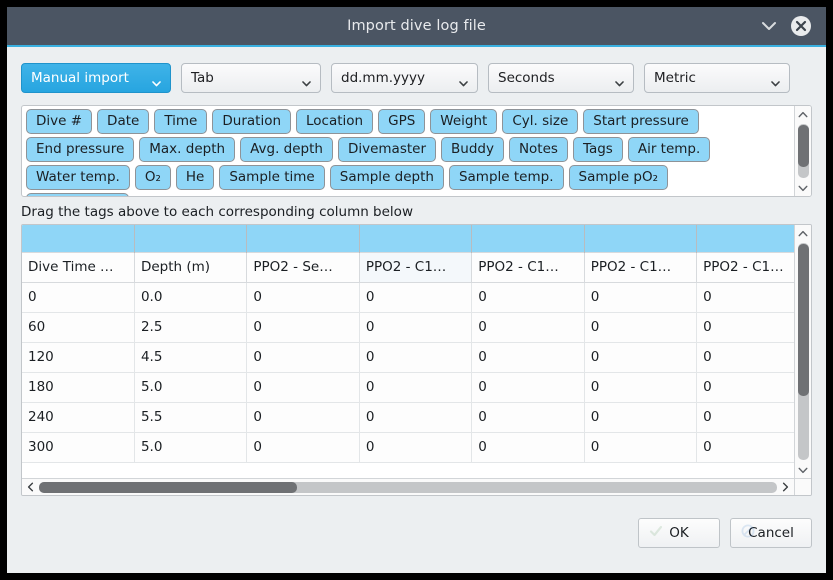 The width and height of the screenshot is (833, 580). Describe the element at coordinates (335, 121) in the screenshot. I see `tag-chip: Location` at that location.